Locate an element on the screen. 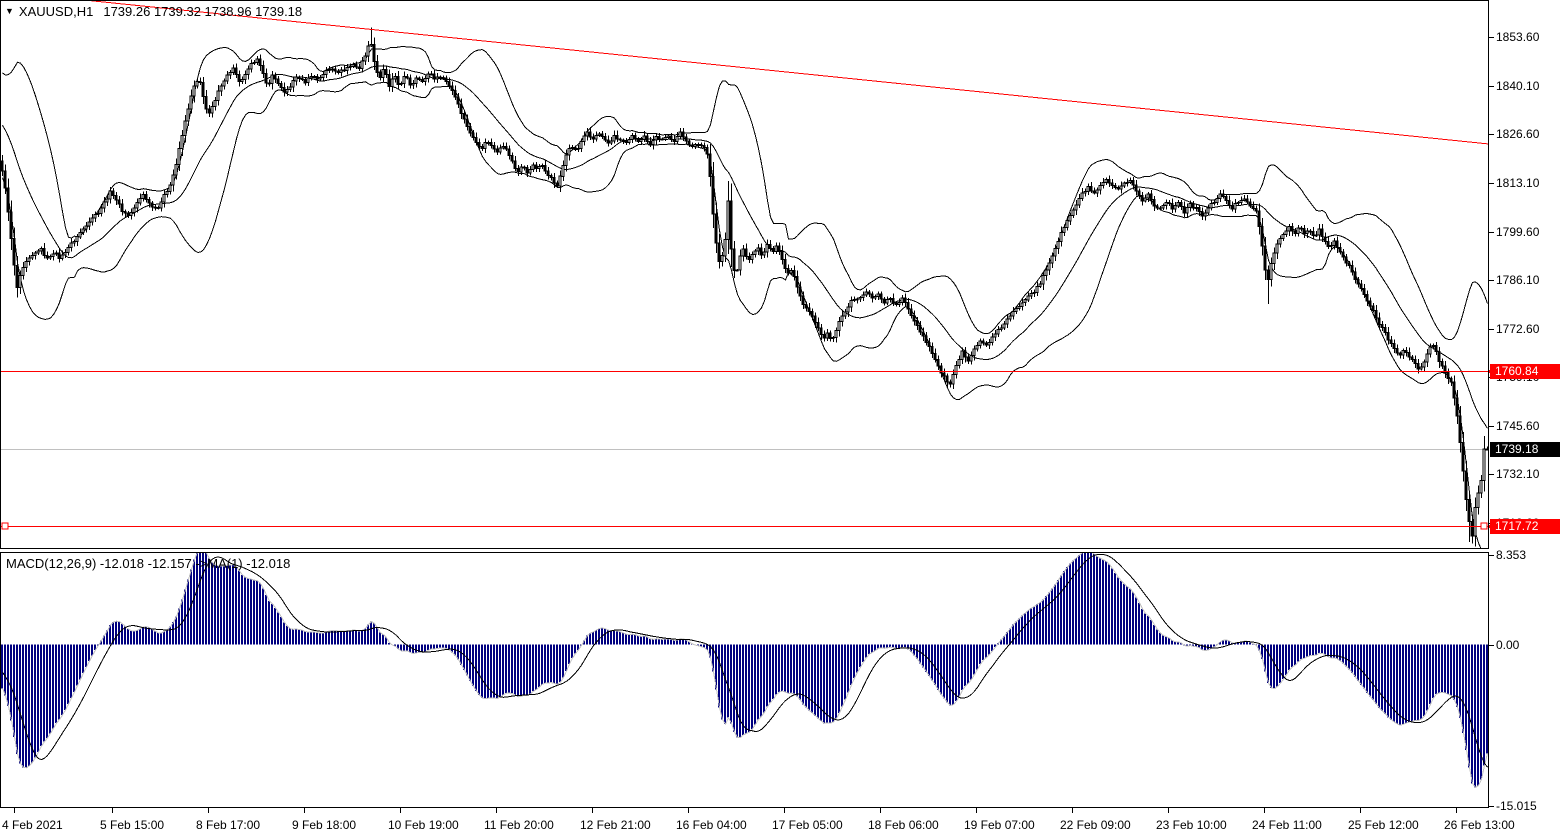 The height and width of the screenshot is (840, 1560). symbol-name: XAUUSD,H1 is located at coordinates (56, 11).